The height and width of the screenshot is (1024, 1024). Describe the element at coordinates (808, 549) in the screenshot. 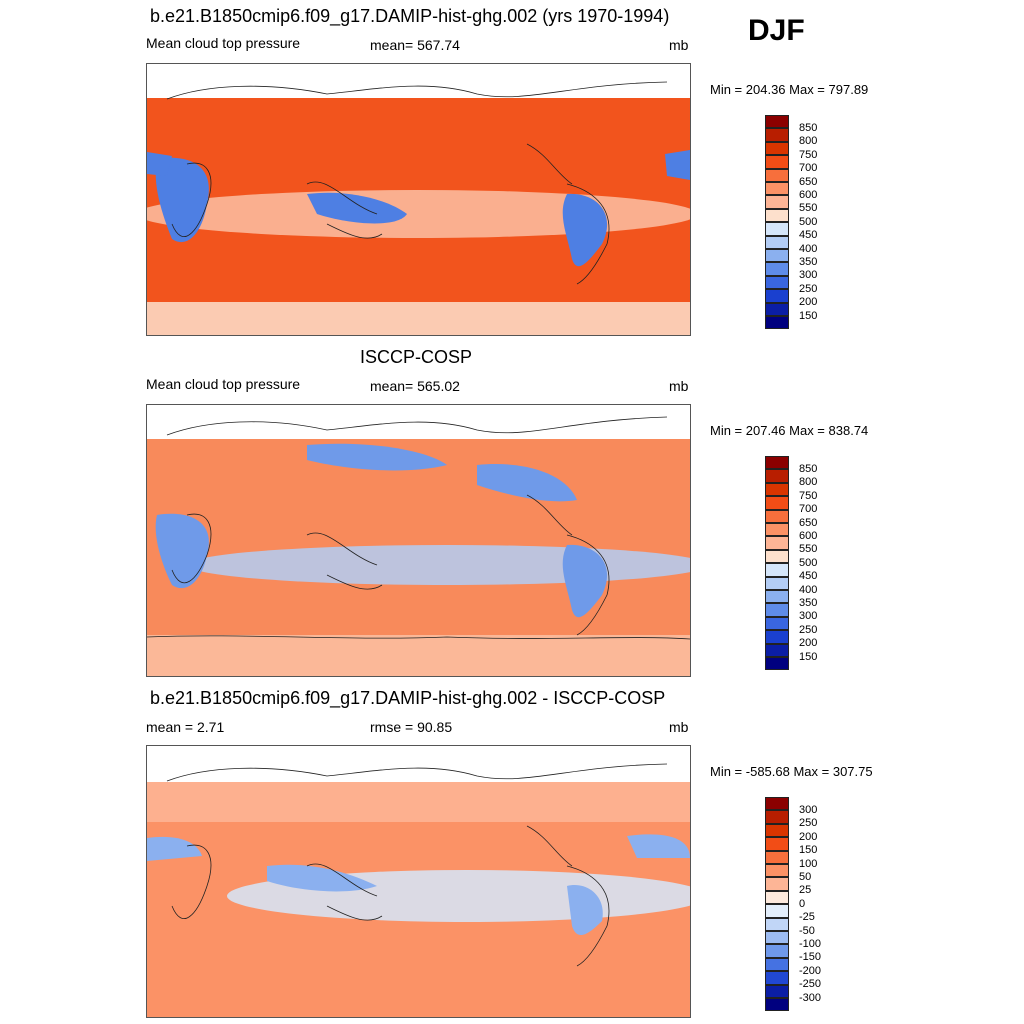

I see `colorbar-label: 550` at that location.